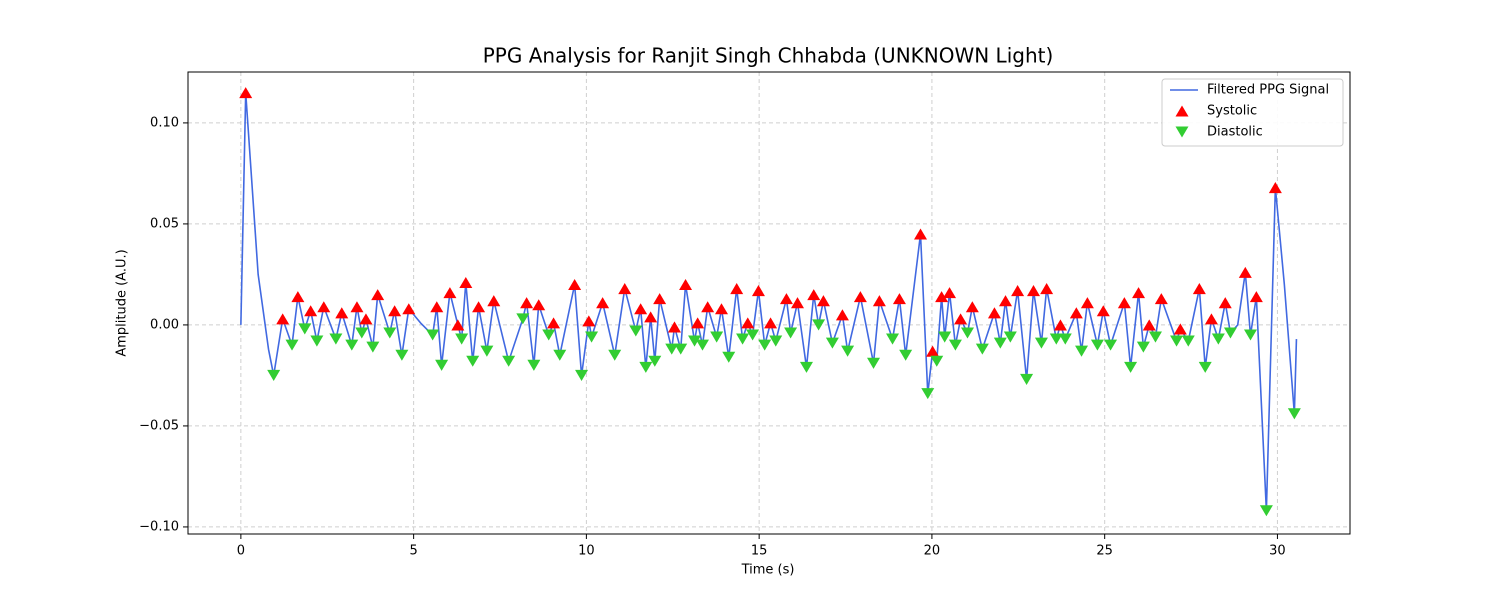  I want to click on y-tick-label: 0.10, so click(164, 122).